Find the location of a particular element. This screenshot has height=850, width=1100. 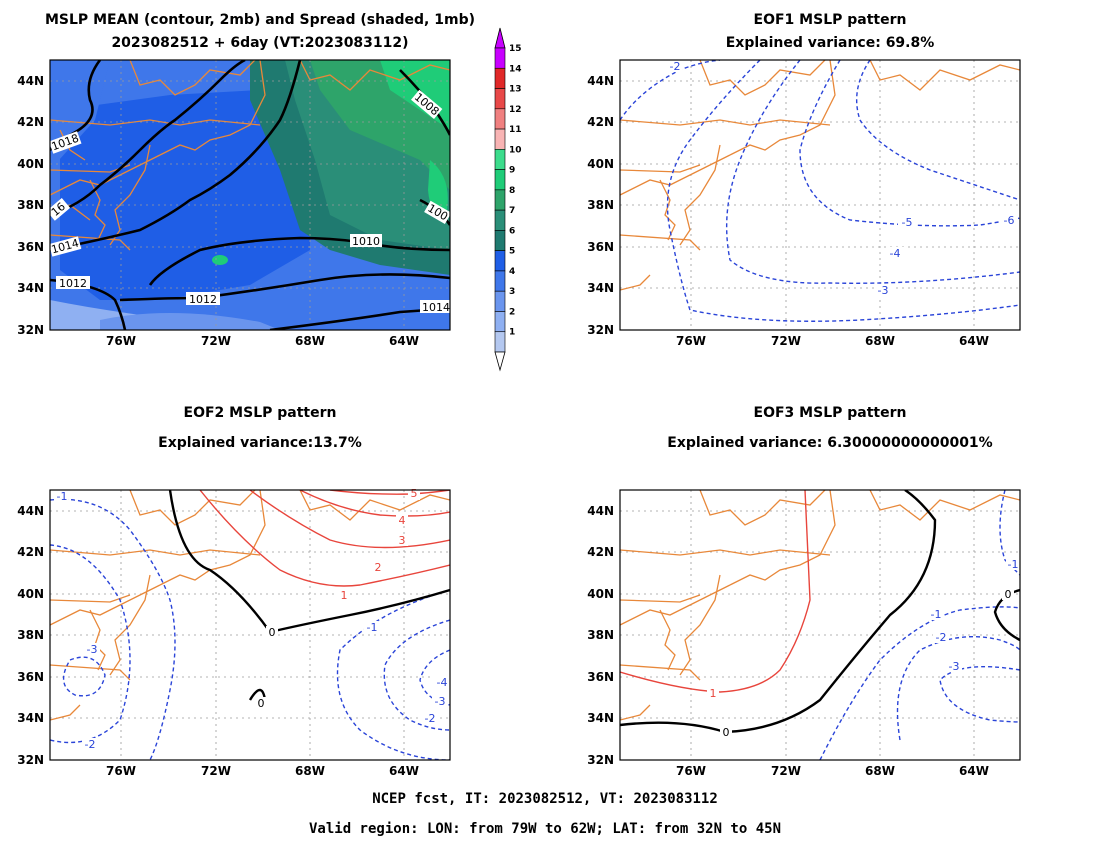

panel-d-subtitle: Explained variance: 6.30000000000001% is located at coordinates (829, 443).